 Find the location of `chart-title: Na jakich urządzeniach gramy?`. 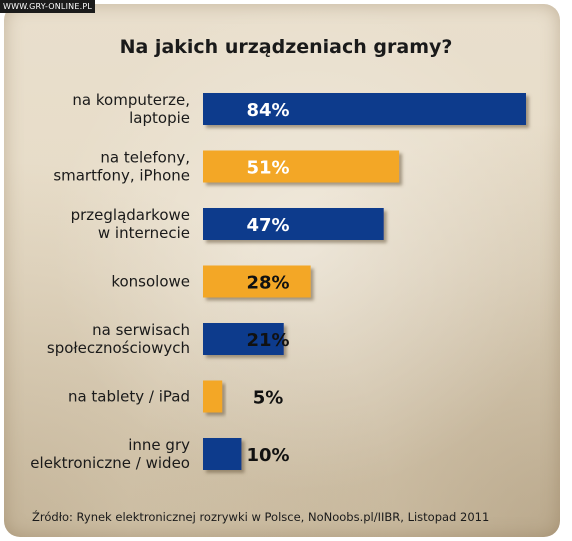

chart-title: Na jakich urządzeniach gramy? is located at coordinates (286, 47).